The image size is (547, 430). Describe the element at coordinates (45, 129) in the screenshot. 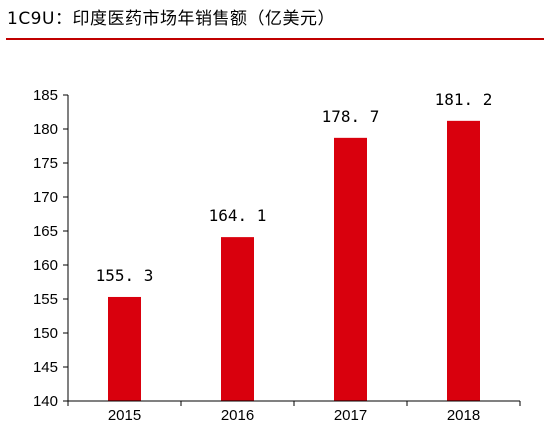

I see `y-tick-label: 180` at that location.